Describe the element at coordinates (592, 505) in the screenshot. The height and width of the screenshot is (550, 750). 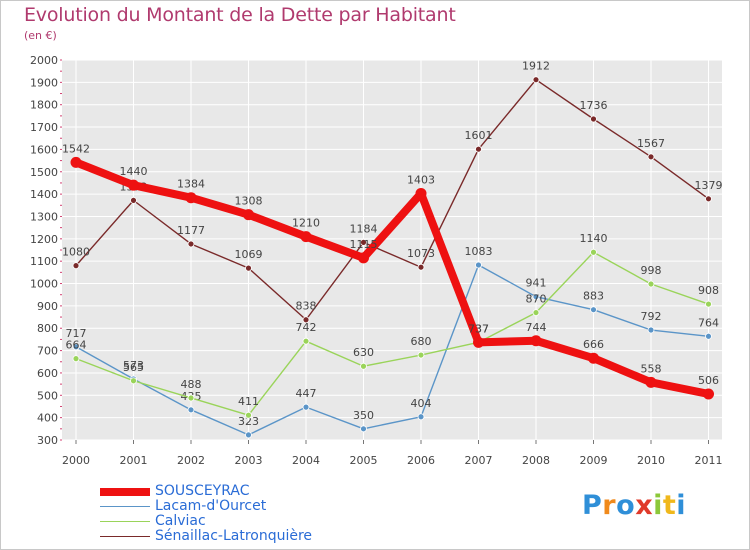
I see `logo-letter: P` at that location.